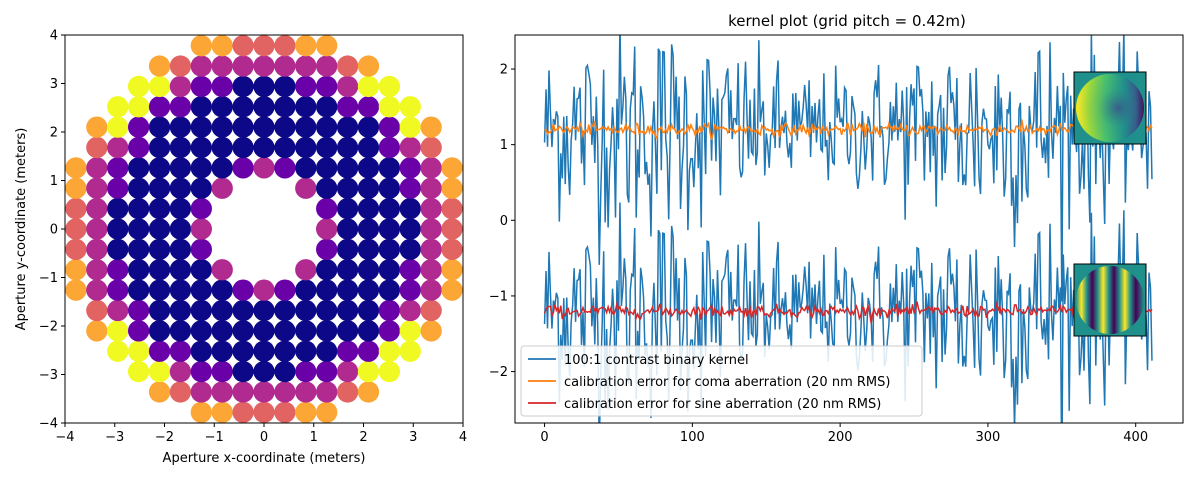 This screenshot has height=480, width=1200. I want to click on right-x-tick-label: 0, so click(544, 437).